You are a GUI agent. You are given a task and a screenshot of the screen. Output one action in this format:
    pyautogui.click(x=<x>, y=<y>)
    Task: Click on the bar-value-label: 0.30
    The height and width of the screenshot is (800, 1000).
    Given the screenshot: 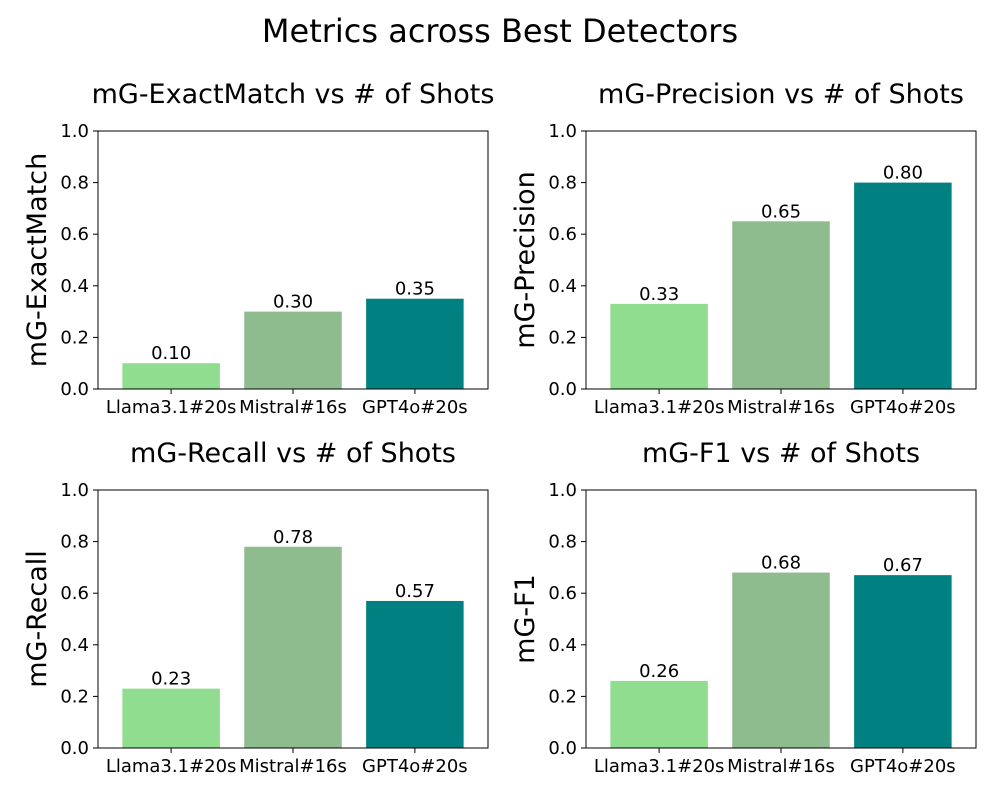 What is the action you would take?
    pyautogui.click(x=293, y=302)
    